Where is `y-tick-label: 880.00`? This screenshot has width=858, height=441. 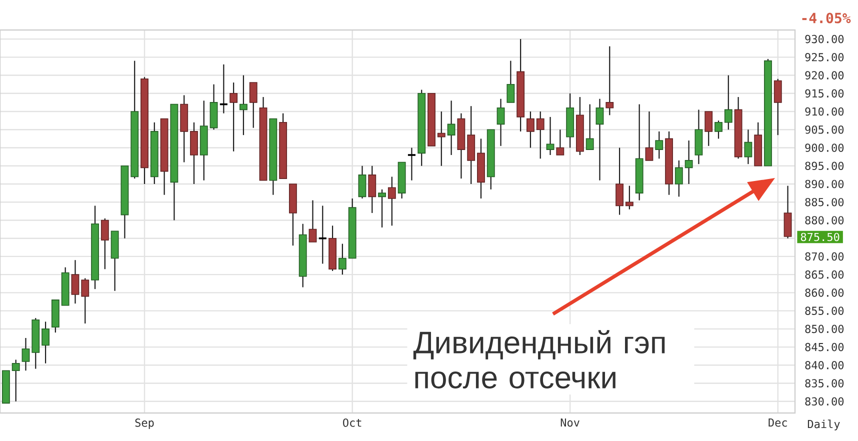
y-tick-label: 880.00 is located at coordinates (824, 220).